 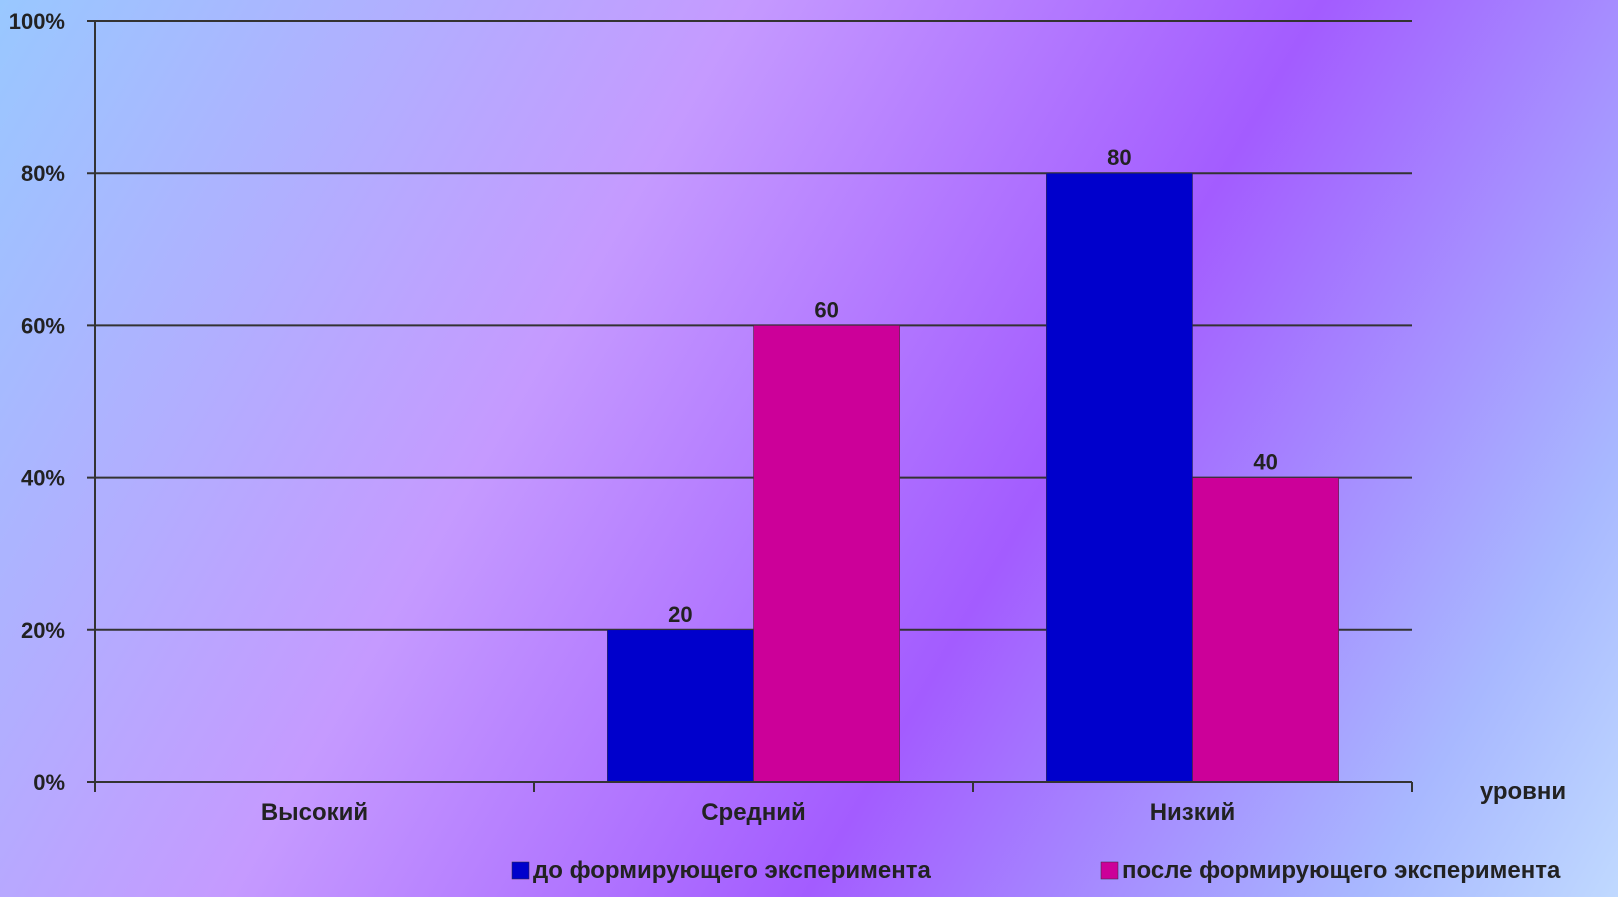 What do you see at coordinates (826, 309) in the screenshot?
I see `data-label: 60` at bounding box center [826, 309].